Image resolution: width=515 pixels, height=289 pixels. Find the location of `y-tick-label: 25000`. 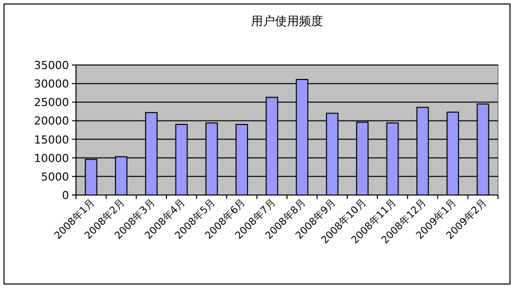

y-tick-label: 25000 is located at coordinates (51, 103).